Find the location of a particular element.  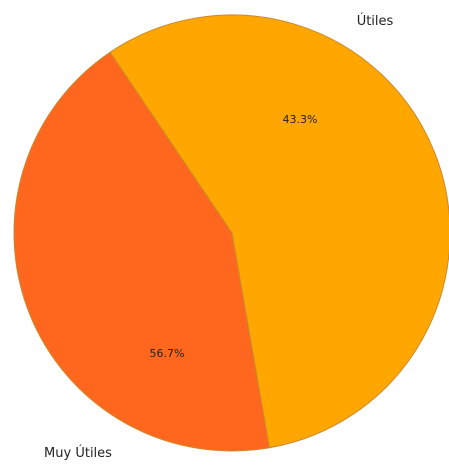

slice-label-utiles: Útiles is located at coordinates (375, 21).